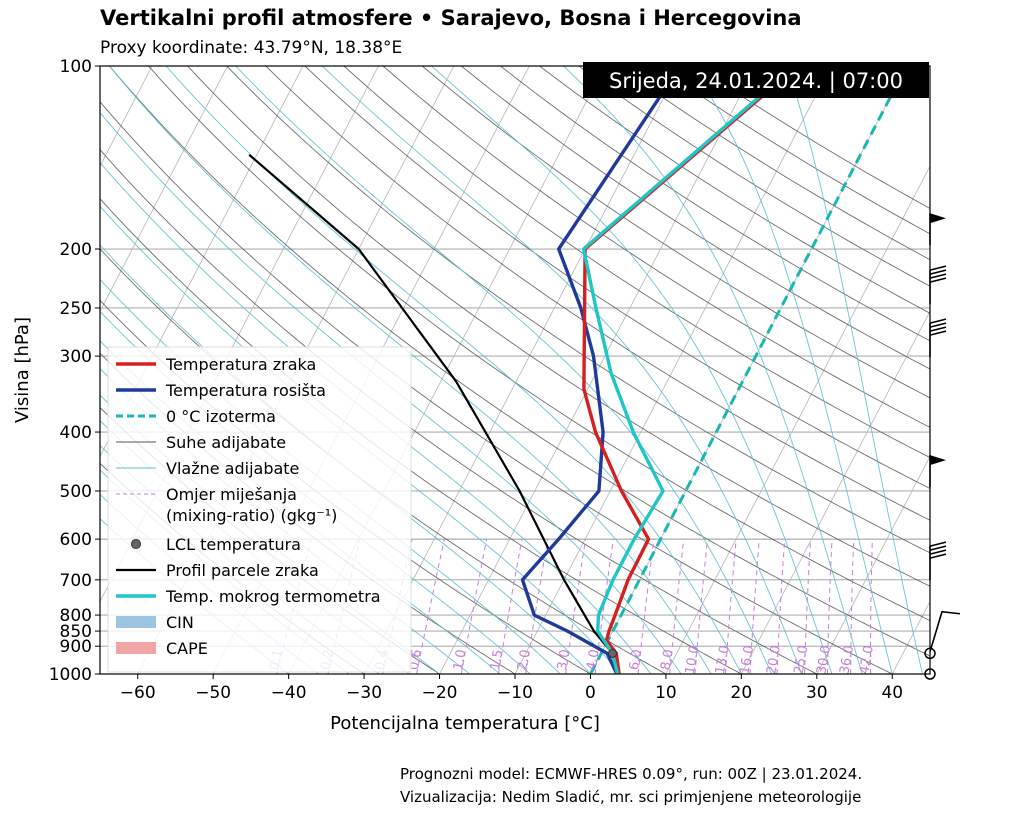  What do you see at coordinates (824, 659) in the screenshot?
I see `mixing-ratio-label: 30.0` at bounding box center [824, 659].